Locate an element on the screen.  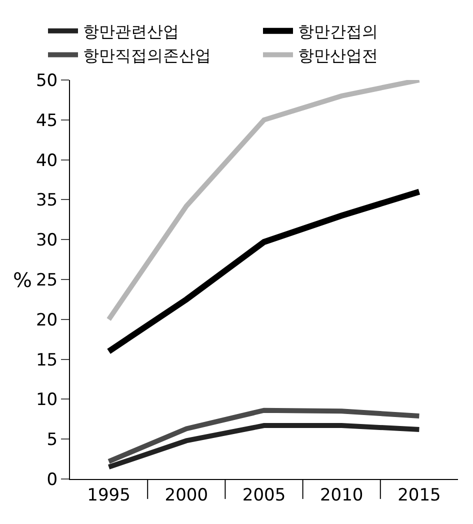
x-tick-label: 2015 is located at coordinates (419, 495).